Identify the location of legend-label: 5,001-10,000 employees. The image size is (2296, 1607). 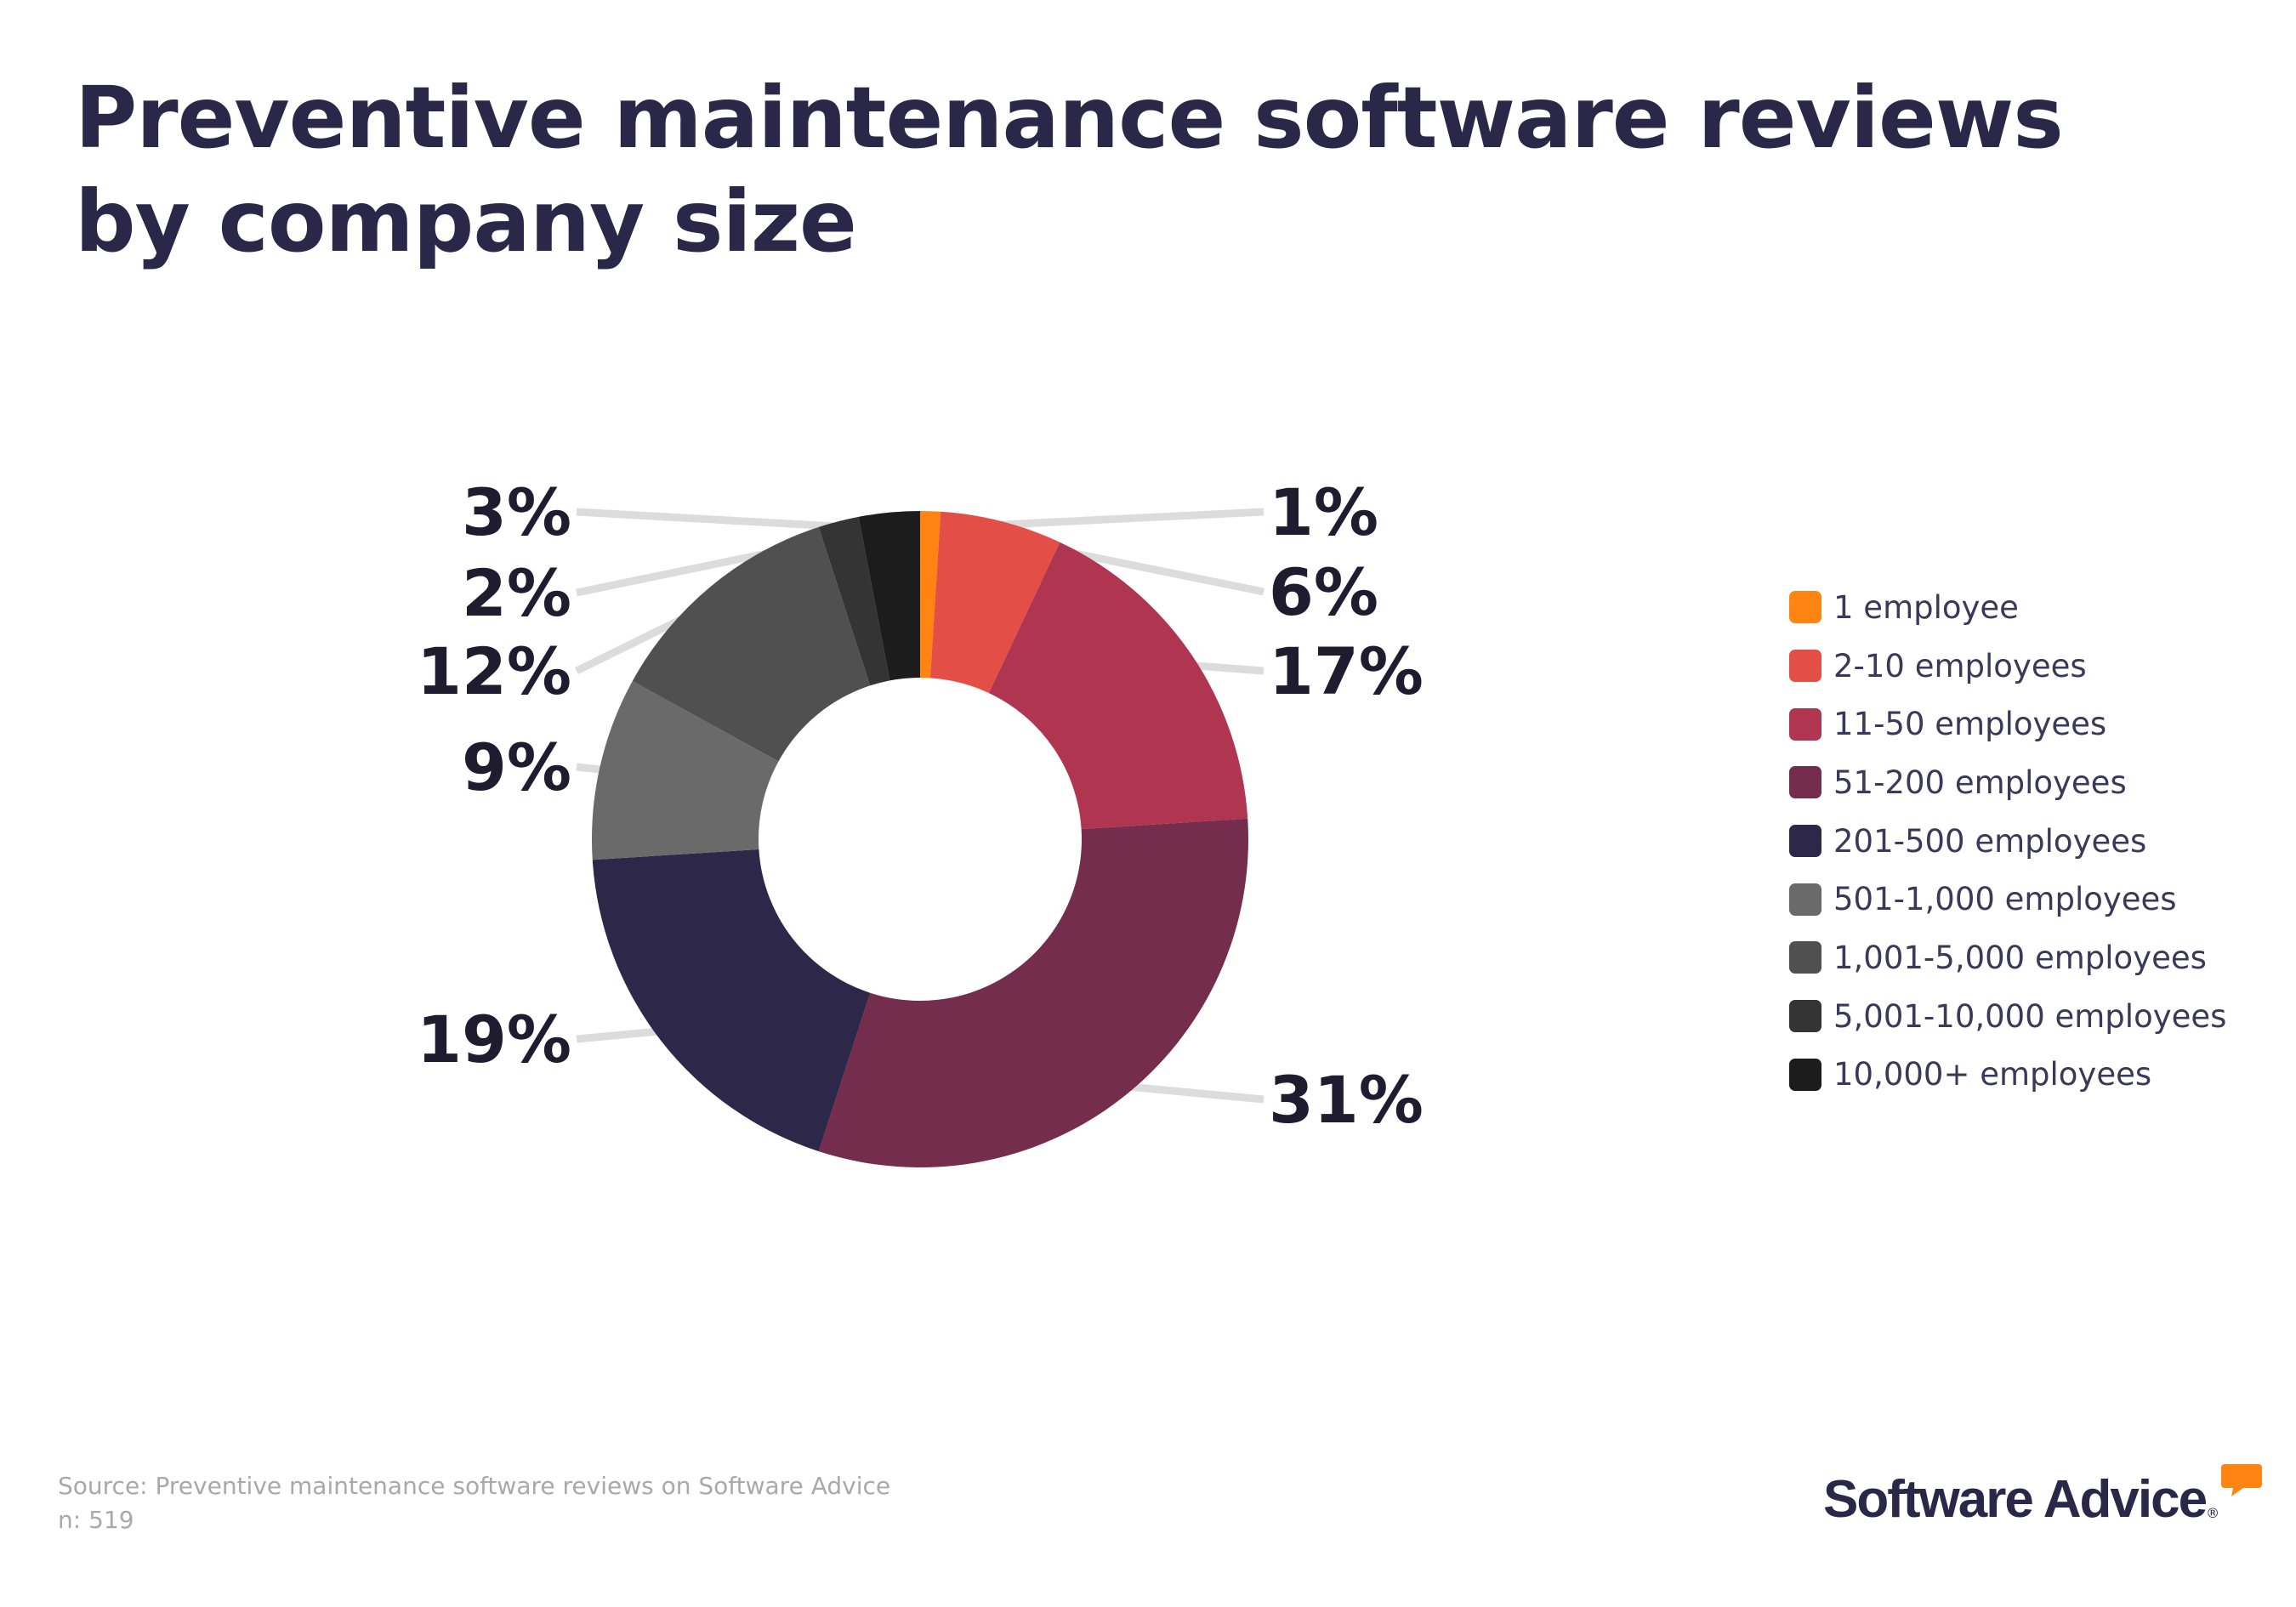
(2030, 1016).